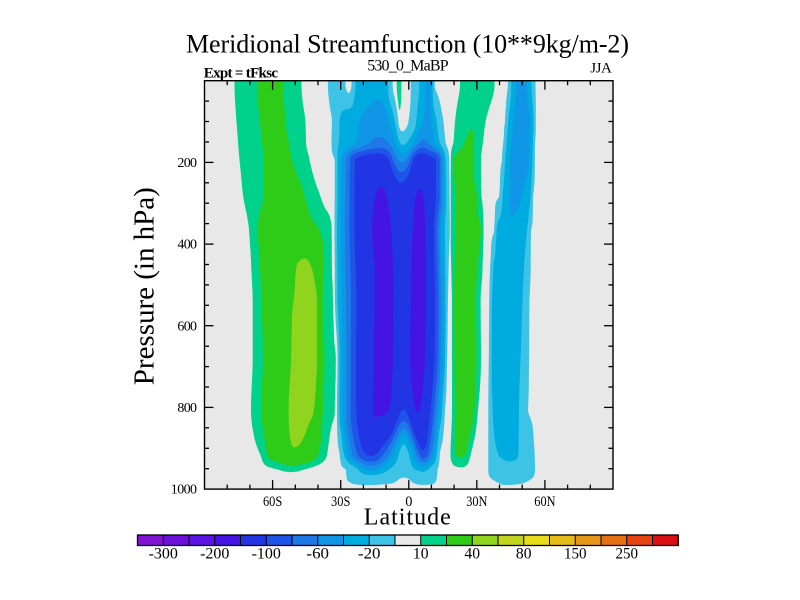 The height and width of the screenshot is (600, 800). Describe the element at coordinates (187, 408) in the screenshot. I see `svg-text: 800` at that location.